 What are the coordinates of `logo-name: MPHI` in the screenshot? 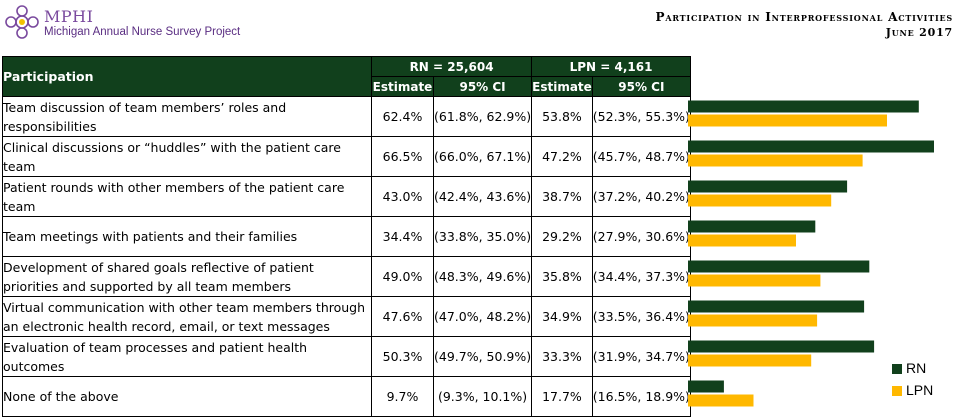 It's located at (69, 16).